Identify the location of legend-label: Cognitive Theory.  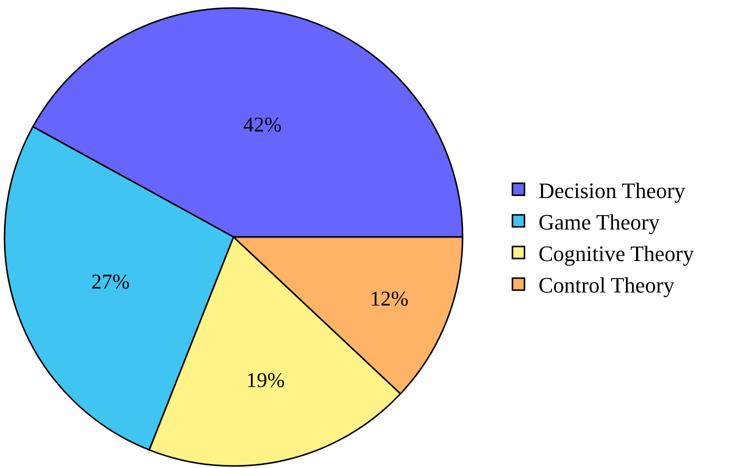
(616, 253).